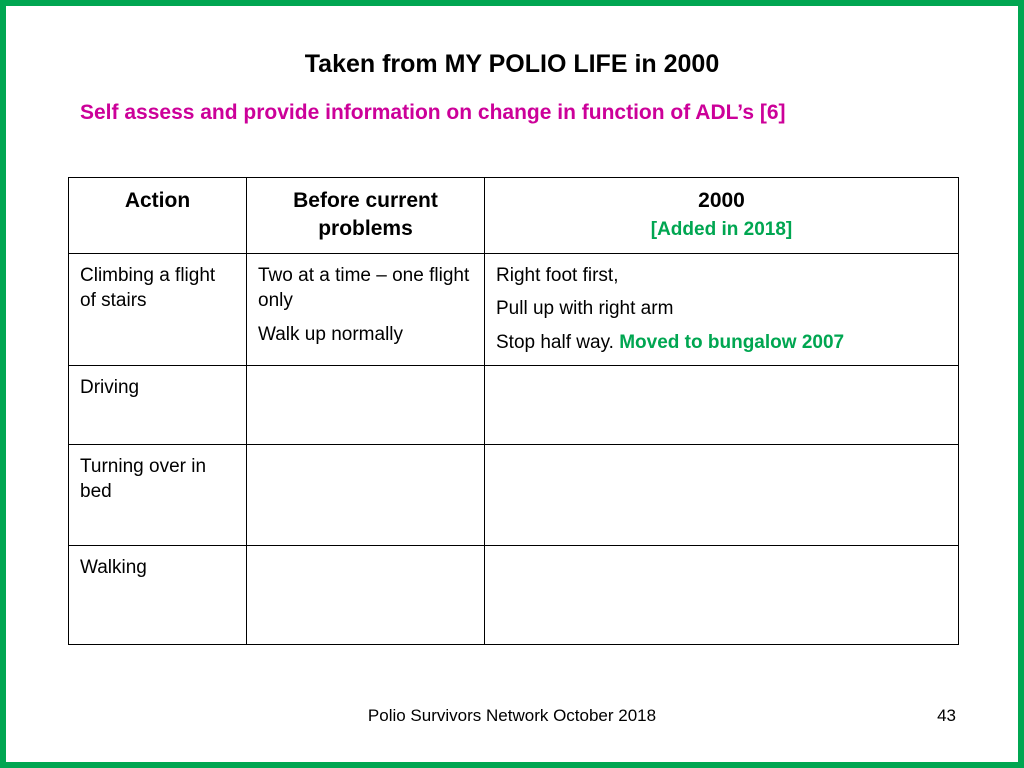  What do you see at coordinates (721, 230) in the screenshot?
I see `header-year-note: [Added in 2018]` at bounding box center [721, 230].